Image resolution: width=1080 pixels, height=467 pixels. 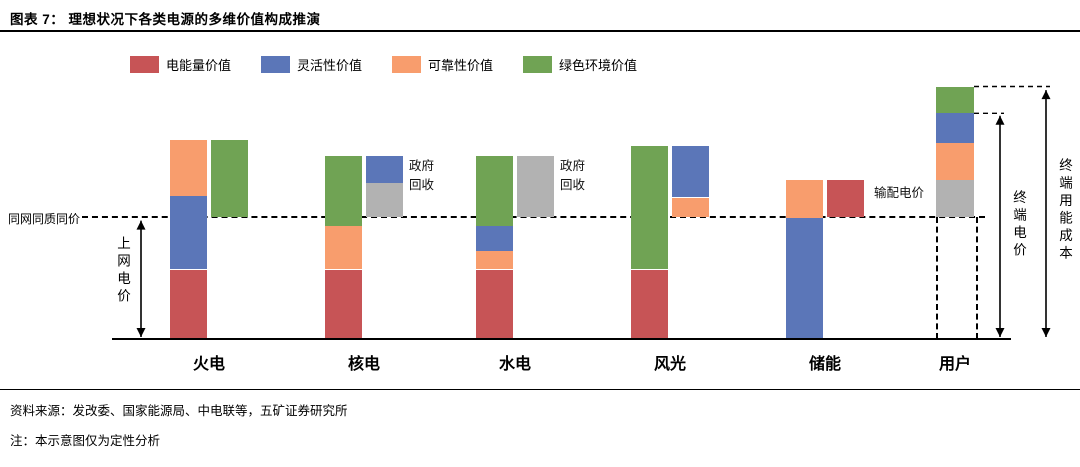 I want to click on bar-segment-火电-绿色环境价值, so click(x=229, y=178).